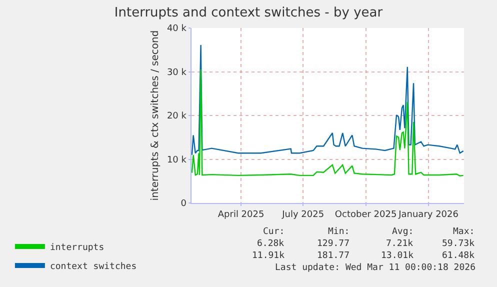  What do you see at coordinates (241, 215) in the screenshot?
I see `x-tick-label: April 2025` at bounding box center [241, 215].